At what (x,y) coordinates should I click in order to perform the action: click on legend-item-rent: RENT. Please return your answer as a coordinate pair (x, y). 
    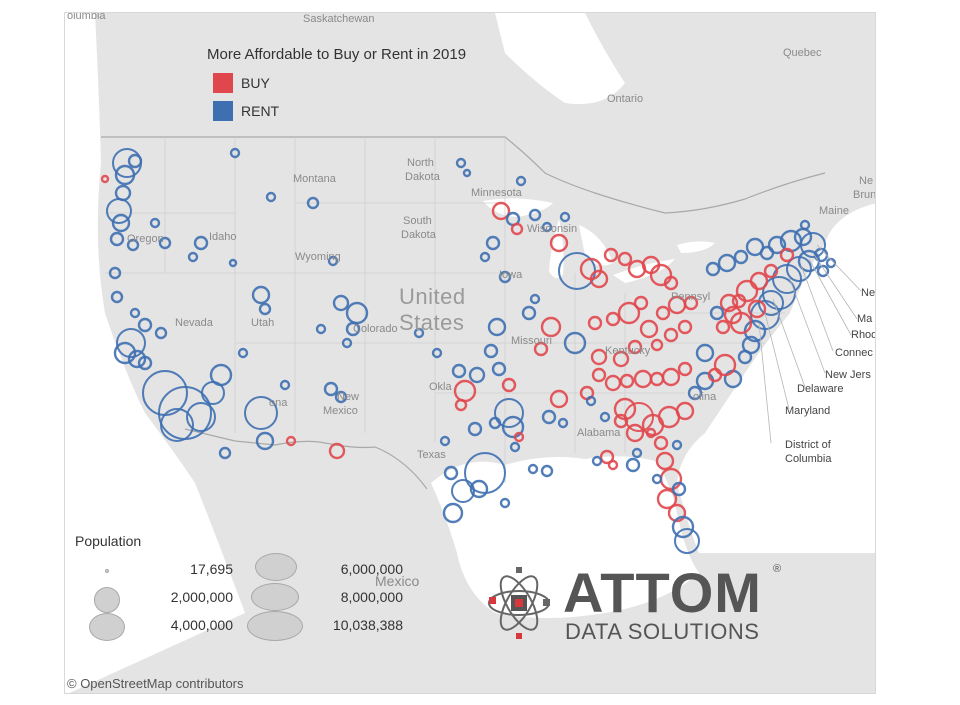
    Looking at the image, I should click on (246, 111).